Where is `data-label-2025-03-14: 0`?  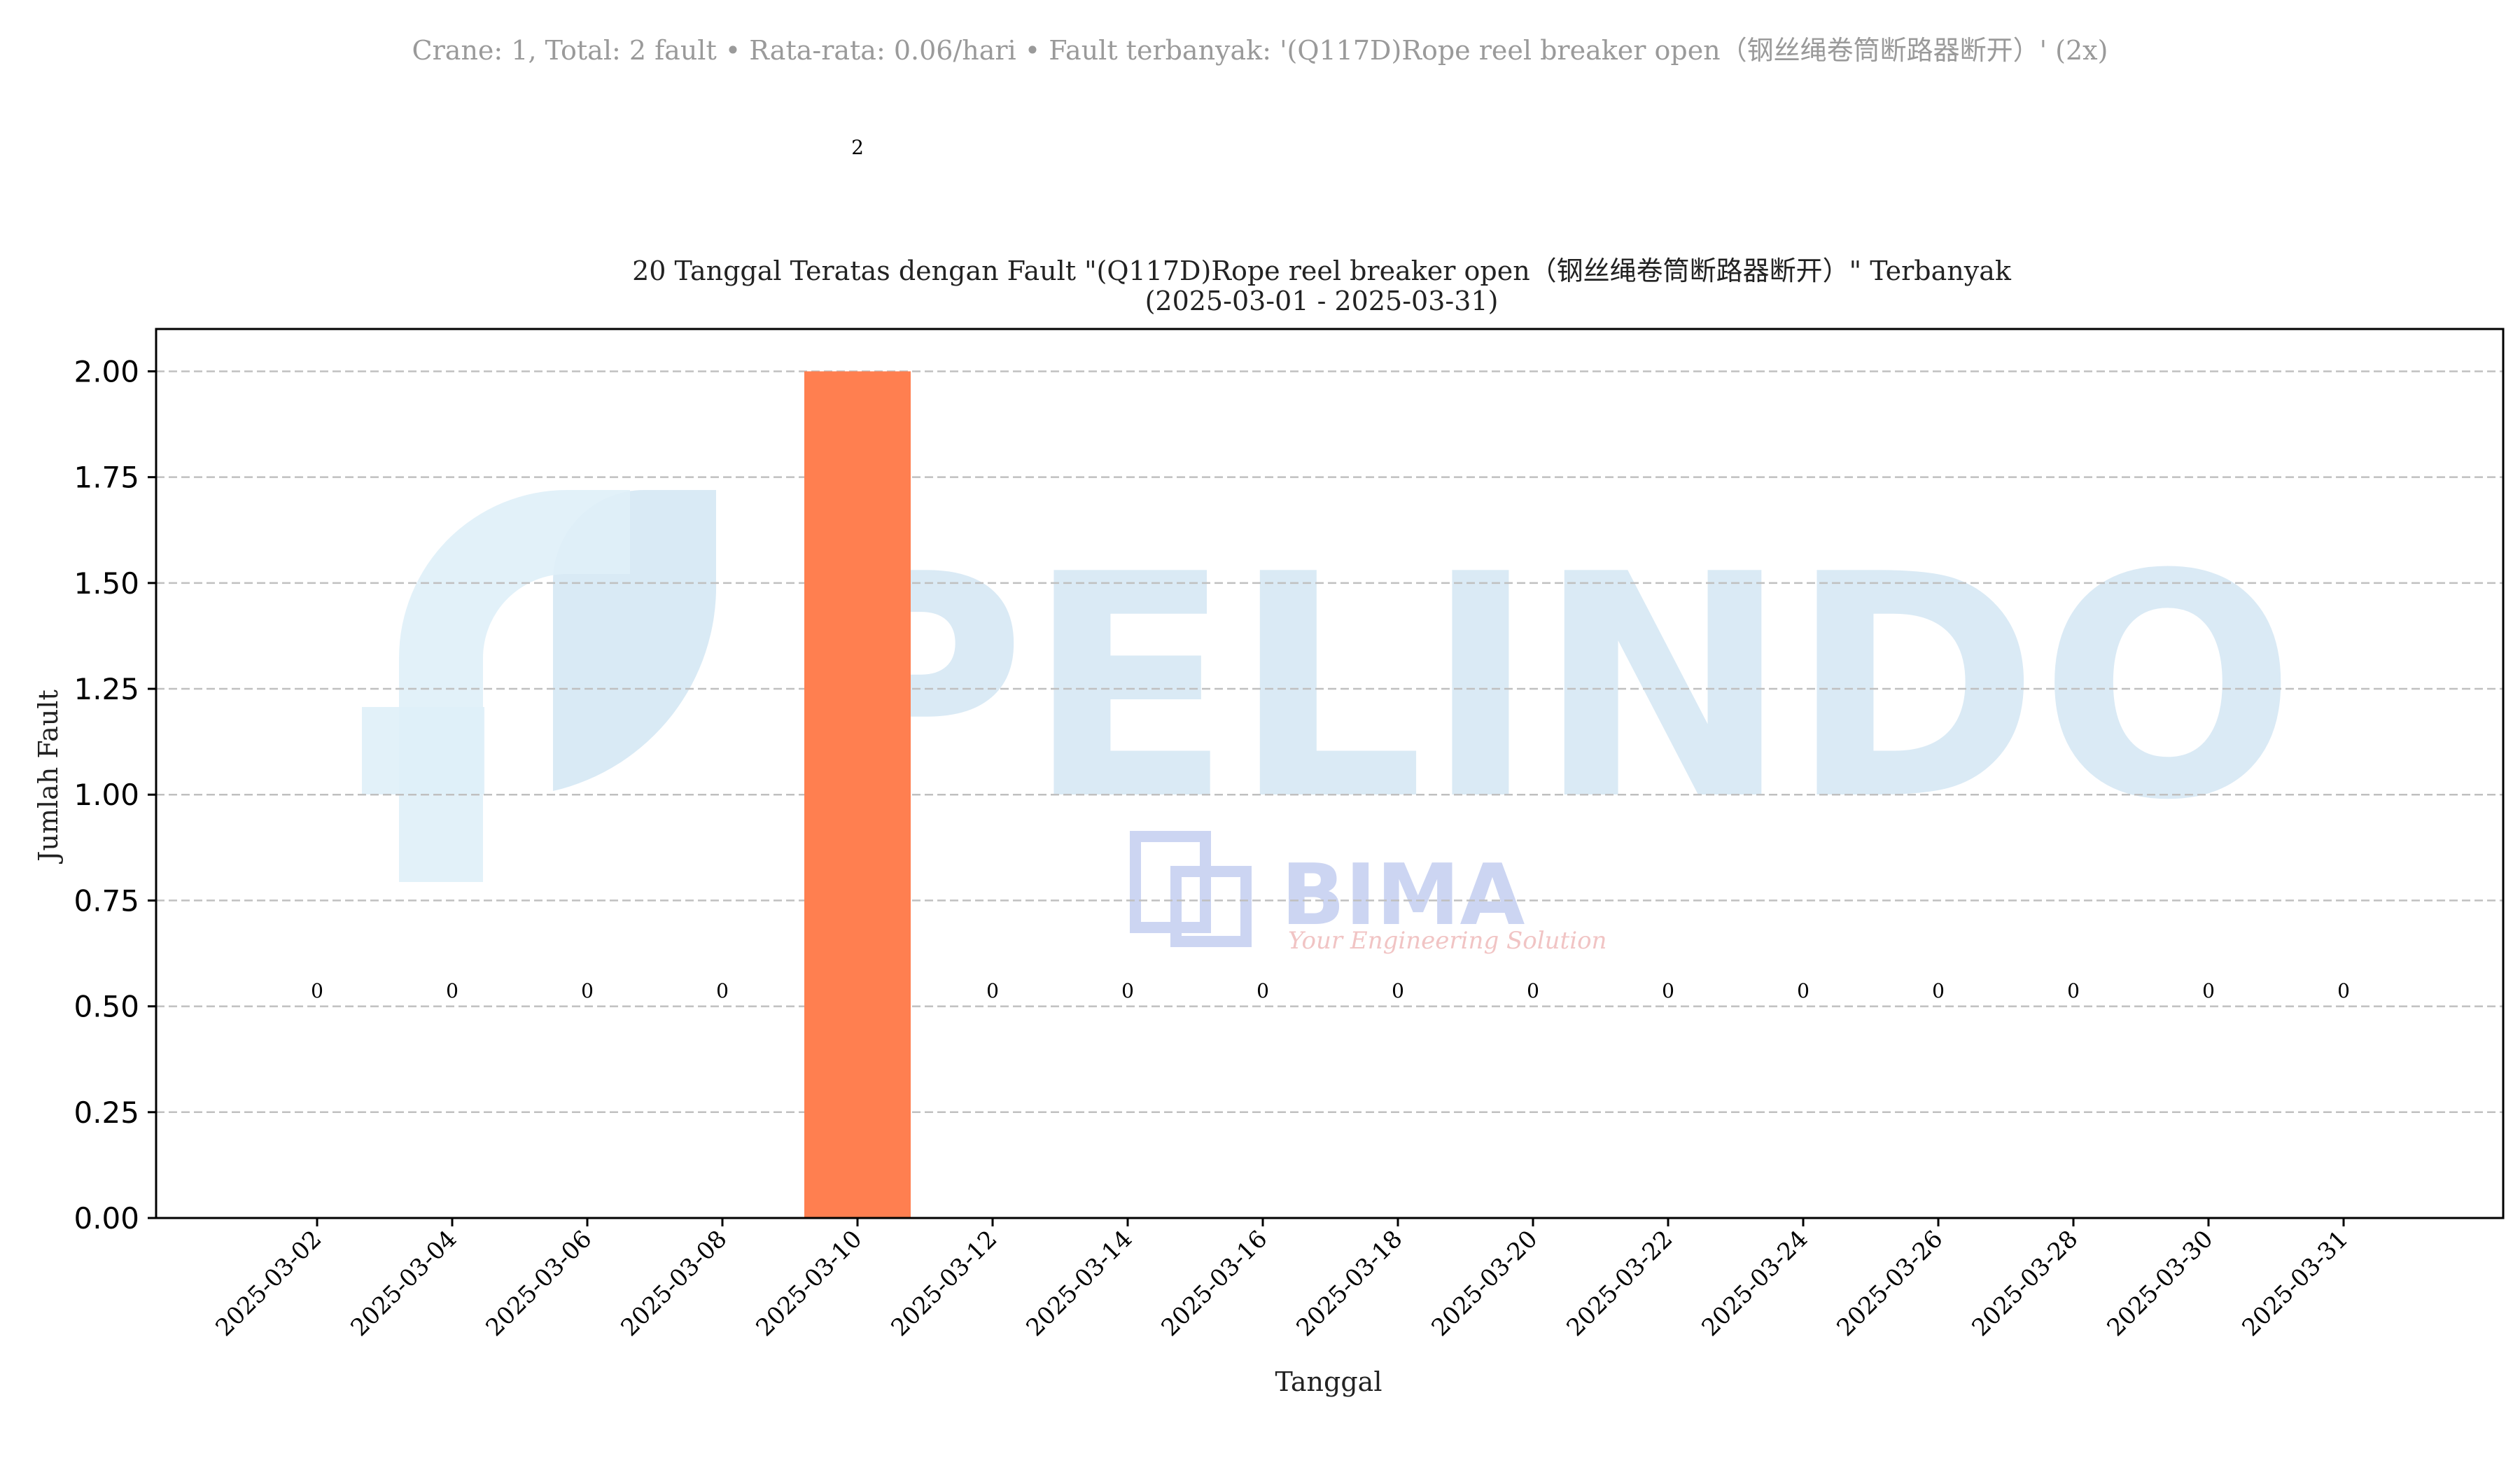
data-label-2025-03-14: 0 is located at coordinates (1127, 990).